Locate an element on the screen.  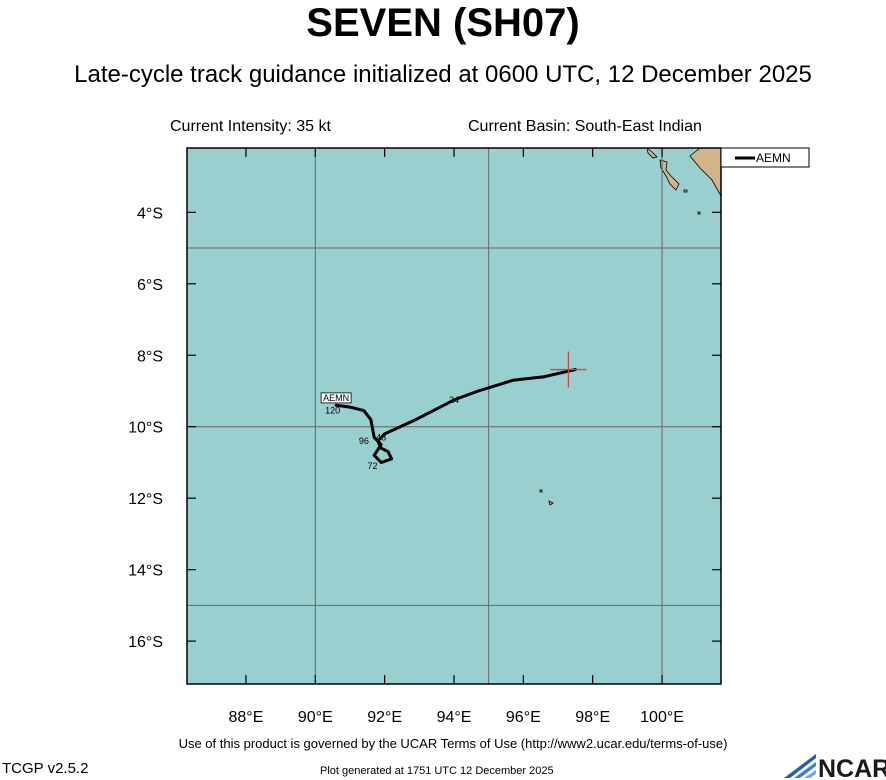
lat-tick-label: 12°S is located at coordinates (145, 499).